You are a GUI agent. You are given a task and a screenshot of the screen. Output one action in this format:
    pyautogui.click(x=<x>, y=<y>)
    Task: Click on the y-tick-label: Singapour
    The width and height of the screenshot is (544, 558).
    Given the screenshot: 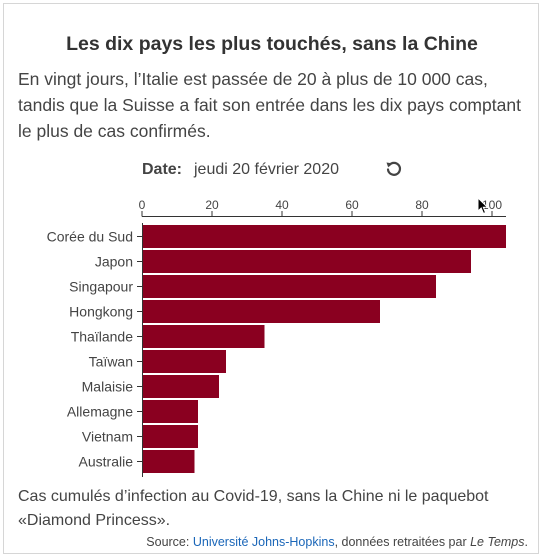 What is the action you would take?
    pyautogui.click(x=101, y=287)
    